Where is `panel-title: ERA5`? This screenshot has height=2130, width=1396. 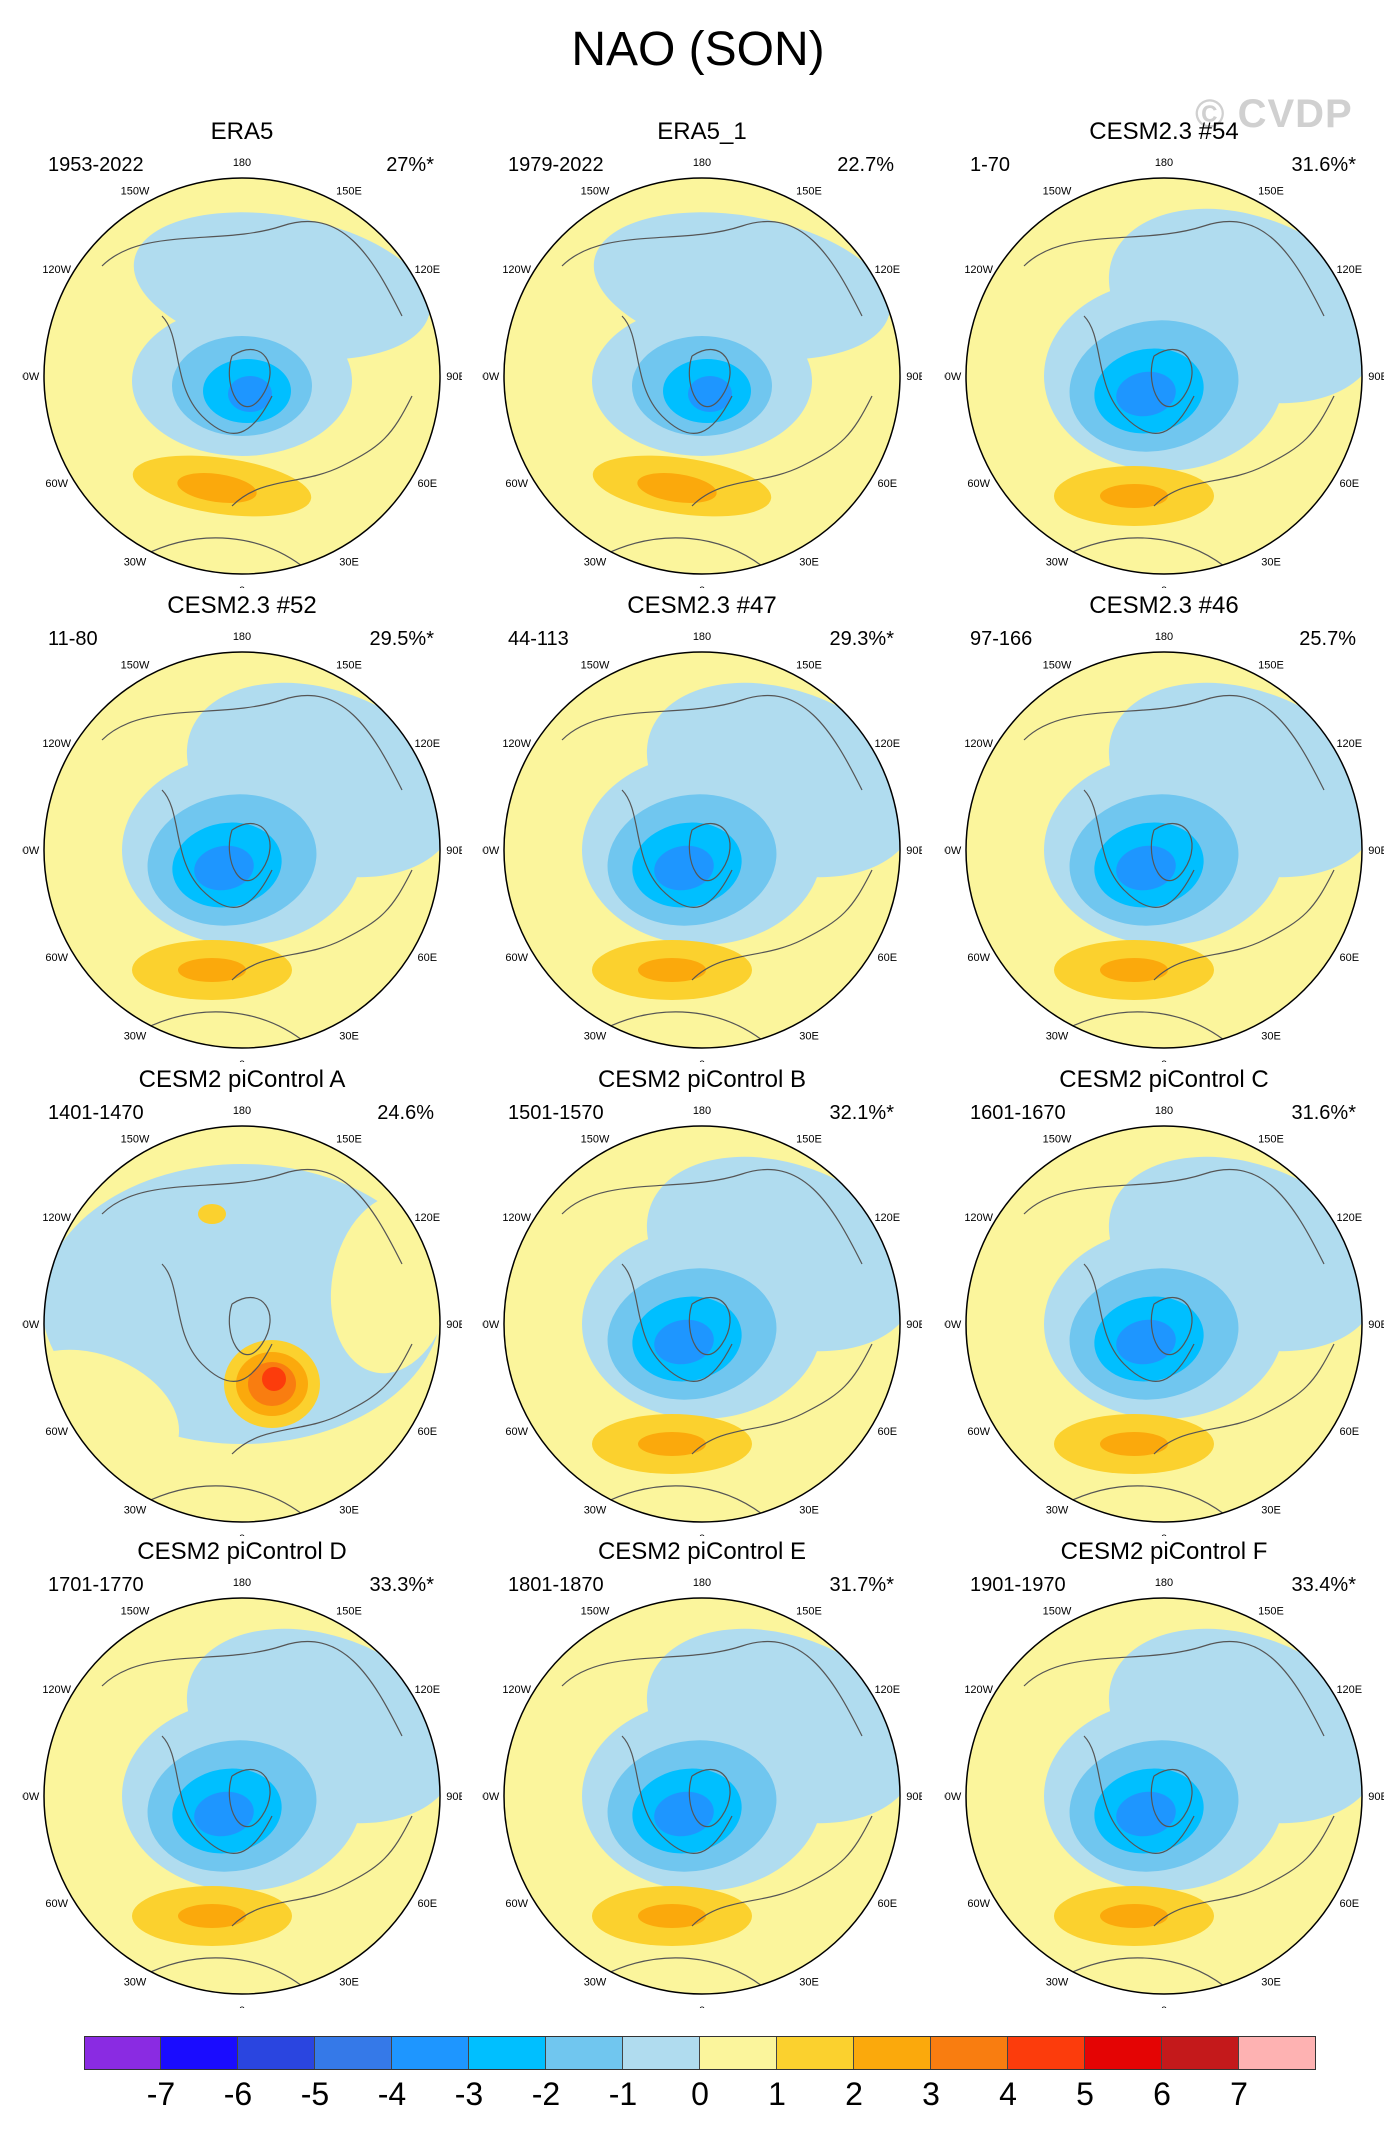 panel-title: ERA5 is located at coordinates (242, 131).